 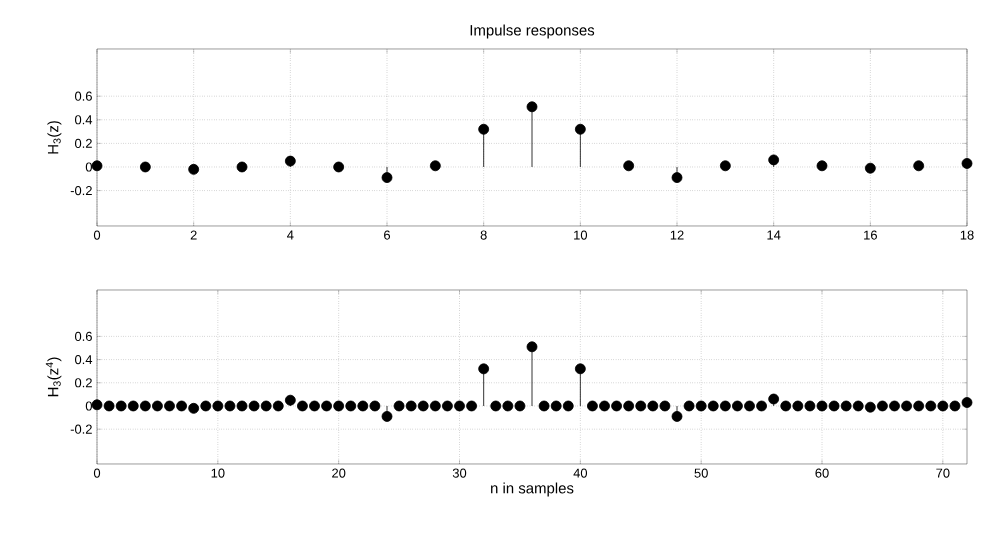 I want to click on x-tick-label: 8, so click(x=483, y=235).